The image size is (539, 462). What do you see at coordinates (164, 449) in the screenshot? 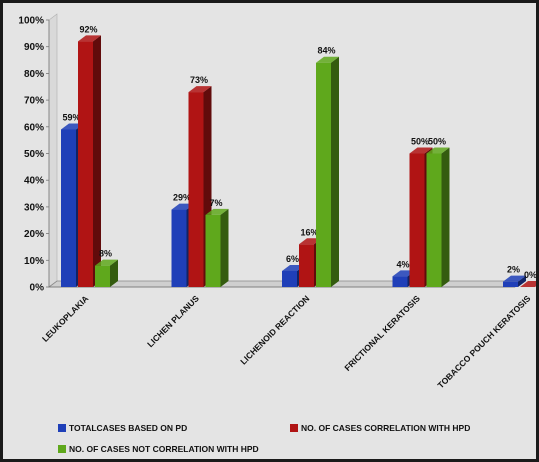
I see `legend-label: NO. OF CASES NOT CORRELATION WITH HPD` at bounding box center [164, 449].